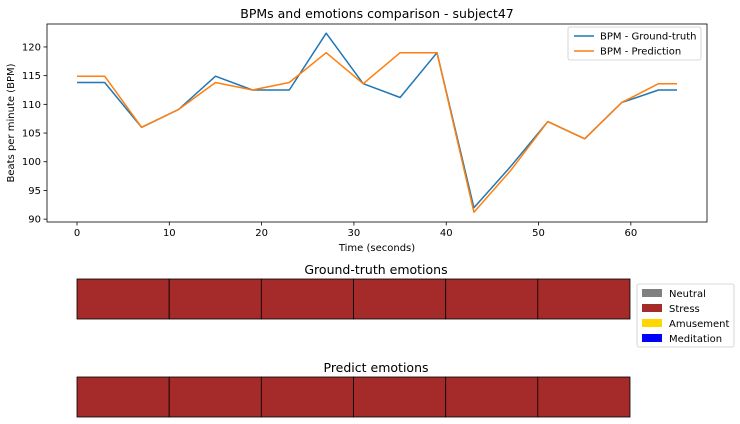 The height and width of the screenshot is (424, 740). What do you see at coordinates (695, 339) in the screenshot?
I see `legend-label-meditation: Meditation` at bounding box center [695, 339].